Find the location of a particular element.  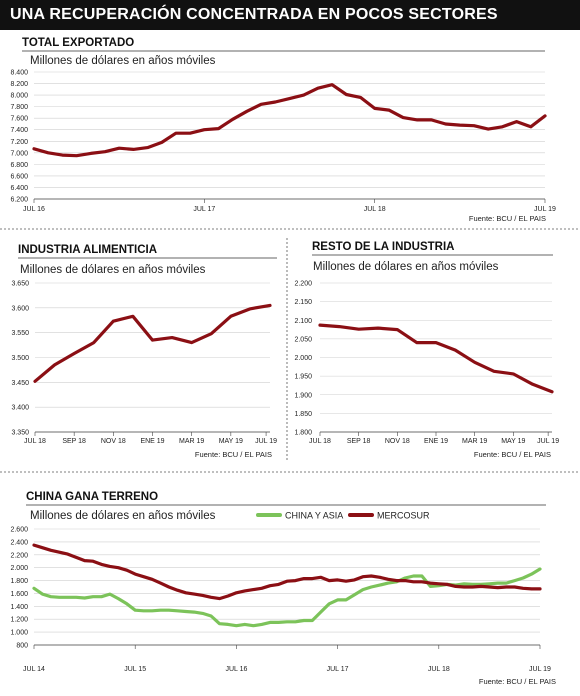

resto-ytick-label: 2.000 is located at coordinates (303, 358).